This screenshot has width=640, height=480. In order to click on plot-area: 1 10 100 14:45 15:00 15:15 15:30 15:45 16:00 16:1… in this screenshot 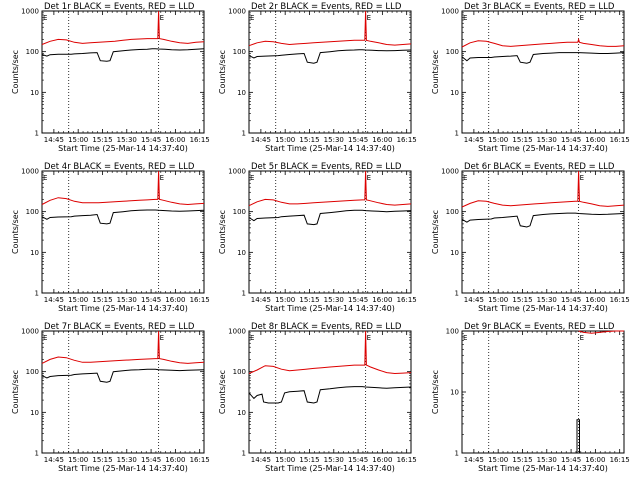, I will do `click(538, 396)`.